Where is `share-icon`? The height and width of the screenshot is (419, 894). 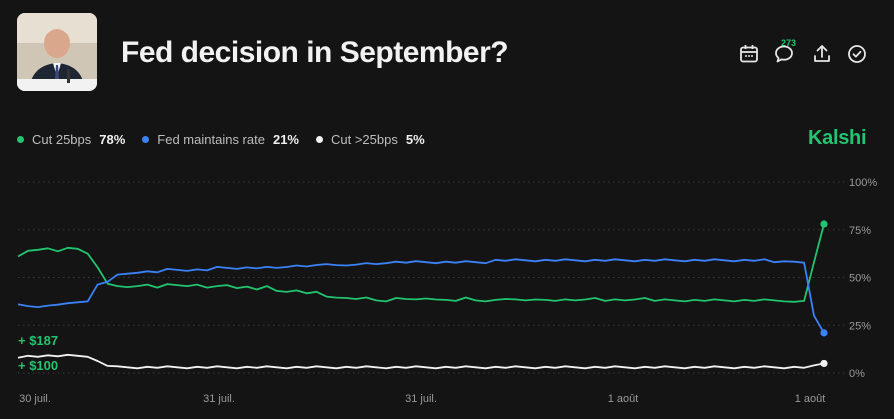
share-icon is located at coordinates (822, 53).